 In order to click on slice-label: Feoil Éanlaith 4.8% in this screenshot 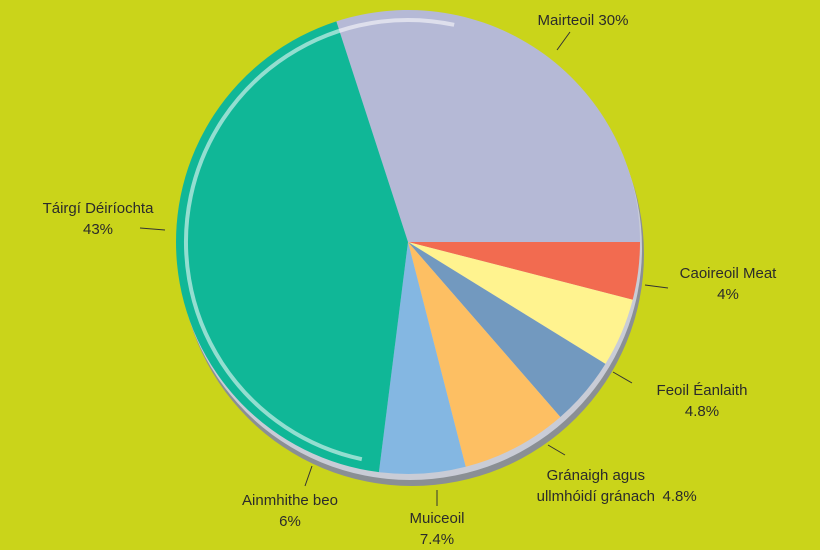, I will do `click(702, 401)`.